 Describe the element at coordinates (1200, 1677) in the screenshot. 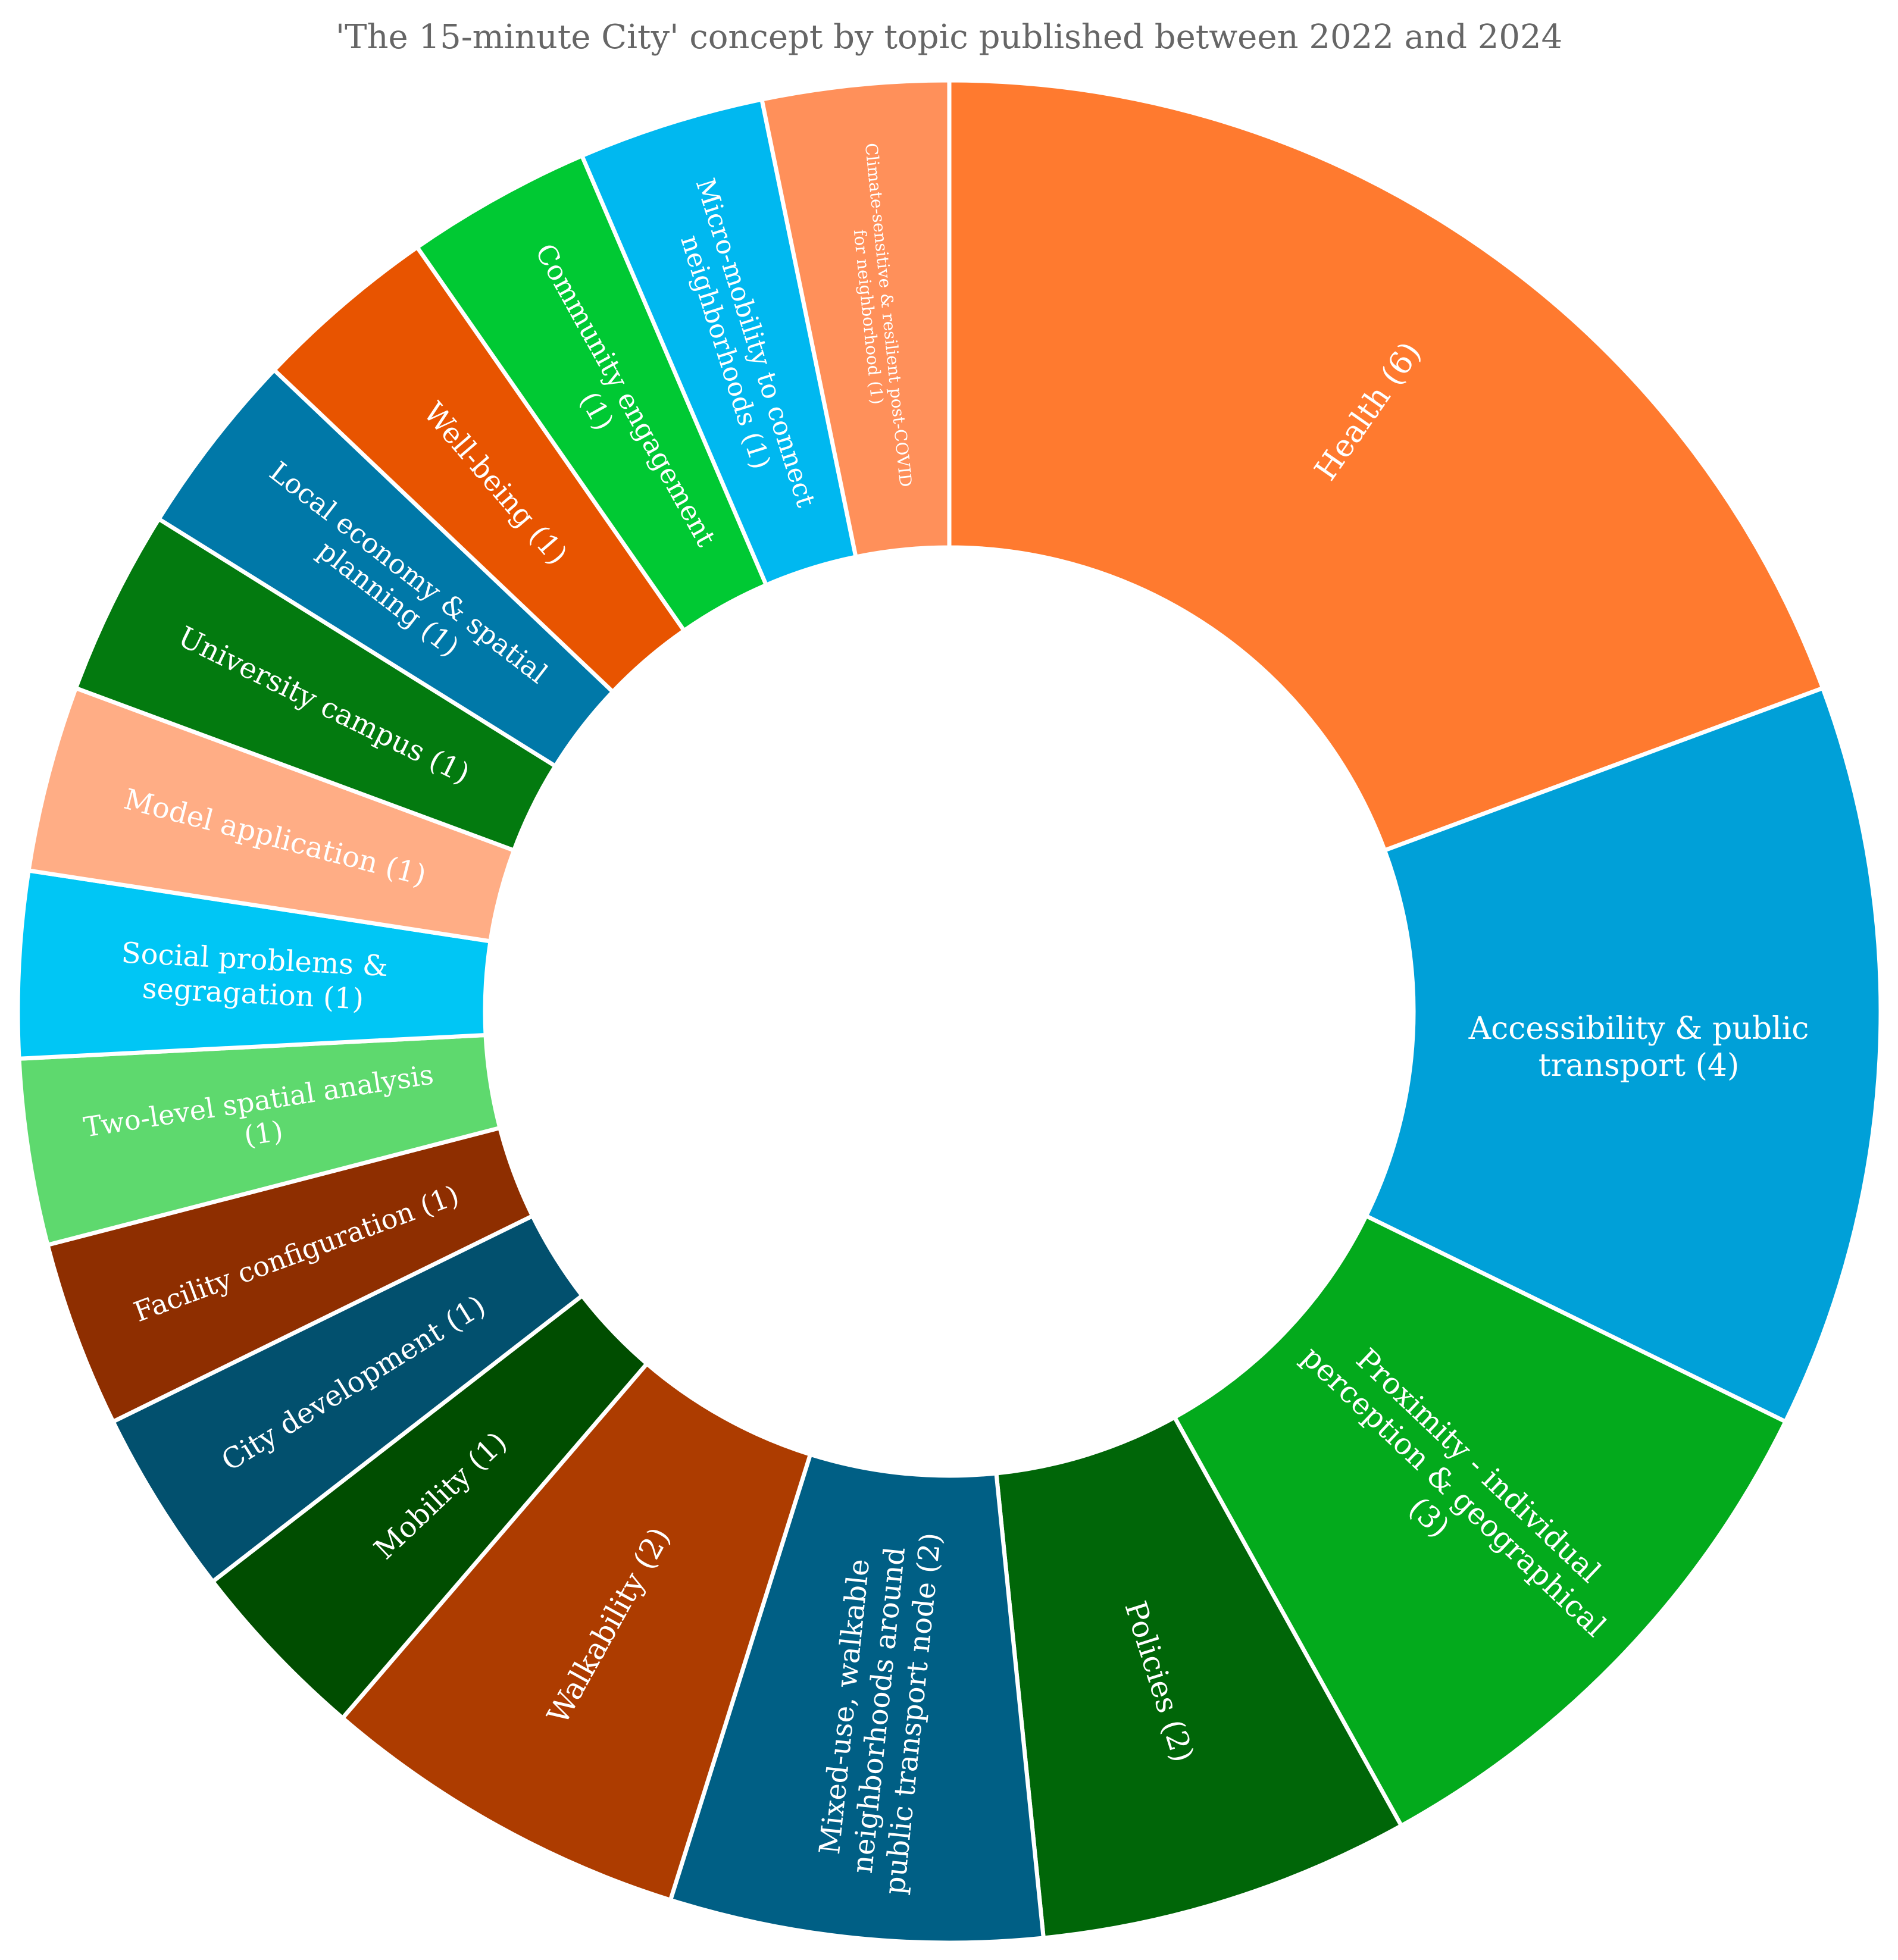

I see `slice-policies` at that location.